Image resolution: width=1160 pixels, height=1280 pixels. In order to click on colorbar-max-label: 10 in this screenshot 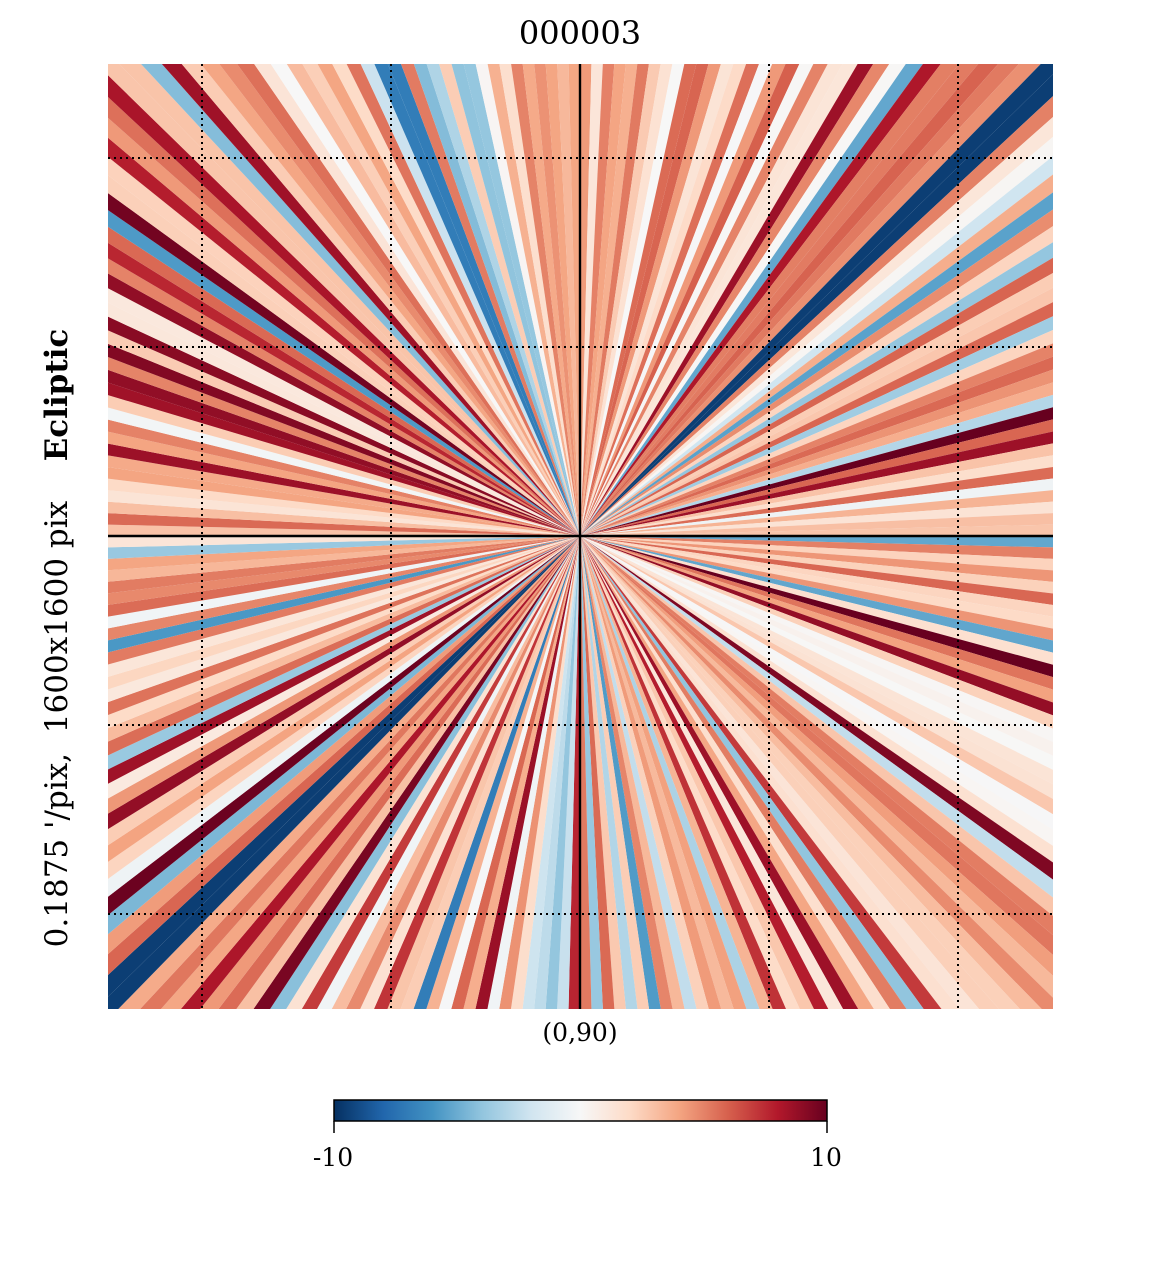, I will do `click(826, 1157)`.